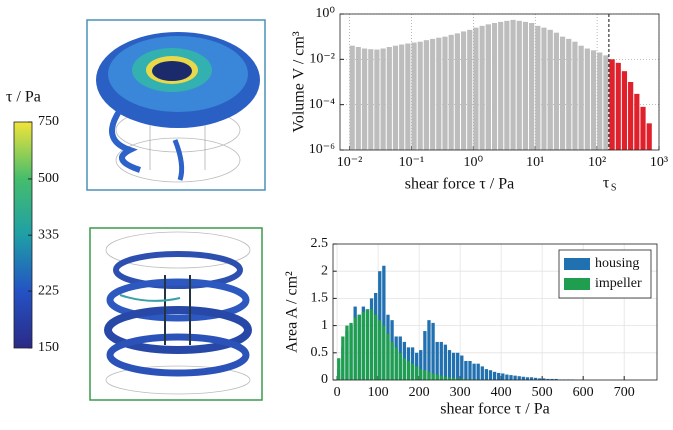  What do you see at coordinates (324, 379) in the screenshot?
I see `y-tick-label: 0` at bounding box center [324, 379].